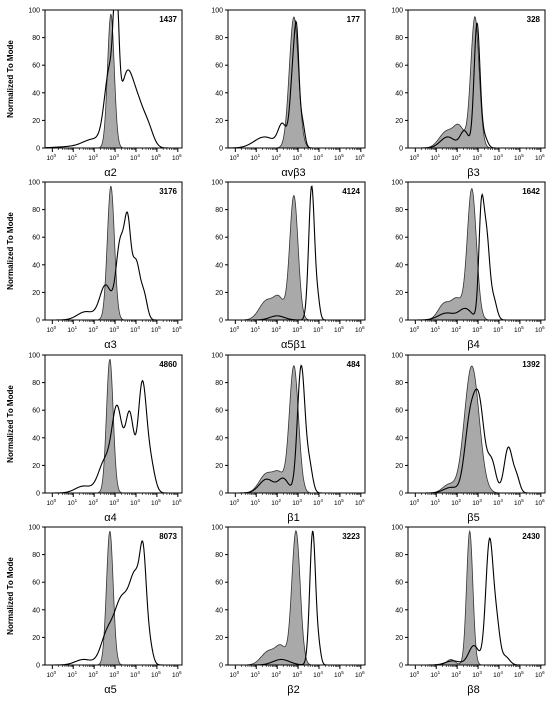  Describe the element at coordinates (473, 173) in the screenshot. I see `panel-label: β3` at that location.